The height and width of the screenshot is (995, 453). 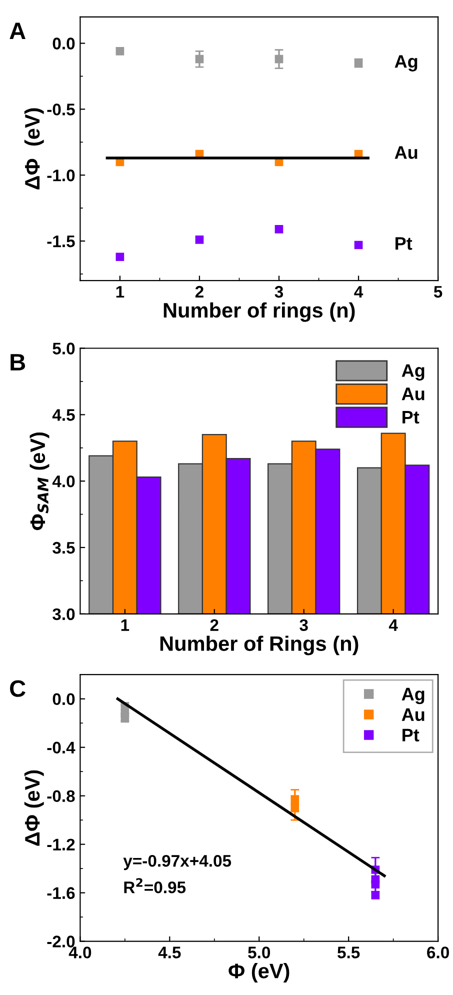 What do you see at coordinates (259, 952) in the screenshot?
I see `x-tick-label: 5.0` at bounding box center [259, 952].